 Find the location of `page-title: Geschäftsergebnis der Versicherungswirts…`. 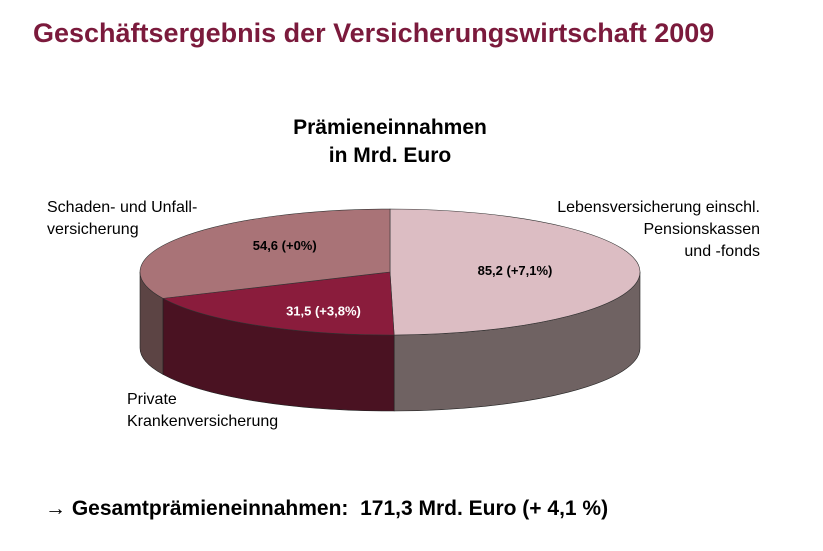

page-title: Geschäftsergebnis der Versicherungswirts… is located at coordinates (374, 33).